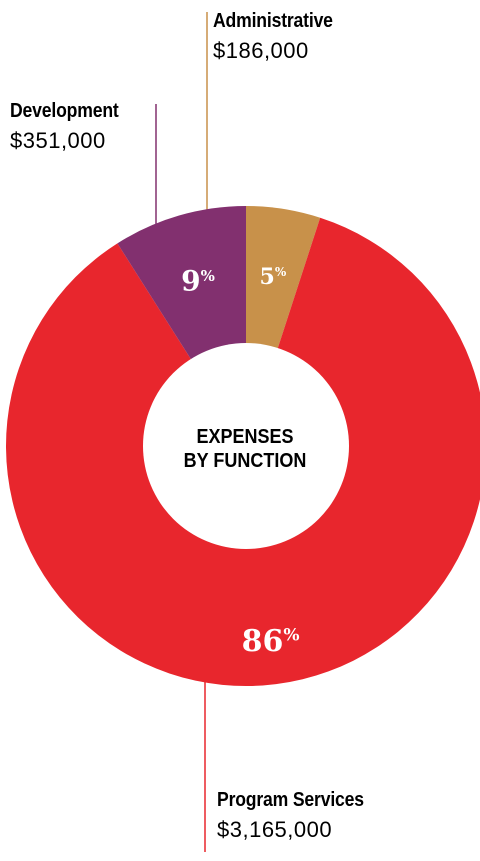  Describe the element at coordinates (273, 277) in the screenshot. I see `administrative-percent-label: 5%` at that location.